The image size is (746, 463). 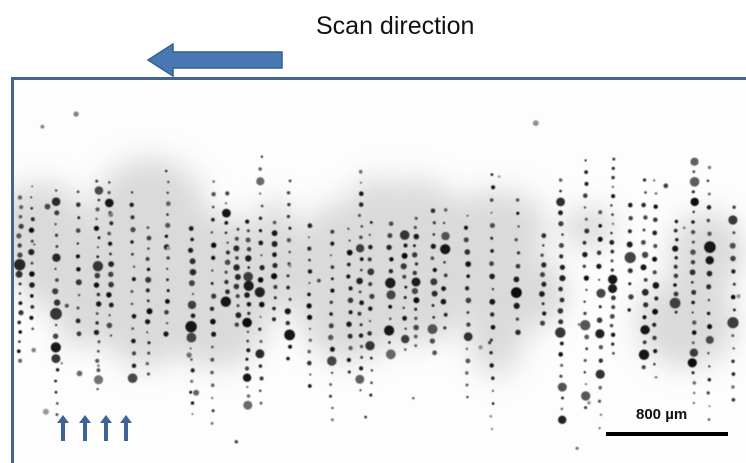 I want to click on left-arrow-icon, so click(x=214, y=60).